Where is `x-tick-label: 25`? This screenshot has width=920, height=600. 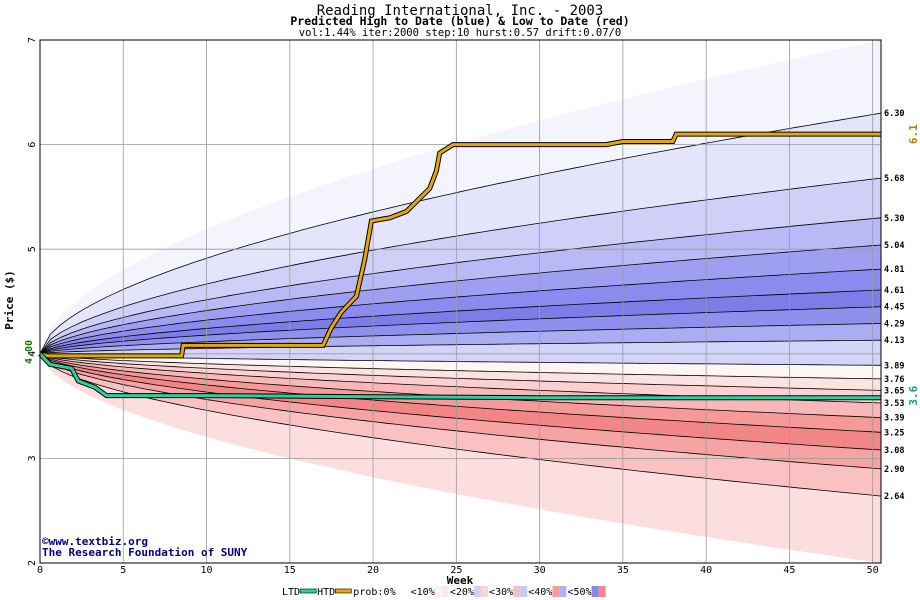 x-tick-label: 25 is located at coordinates (456, 570).